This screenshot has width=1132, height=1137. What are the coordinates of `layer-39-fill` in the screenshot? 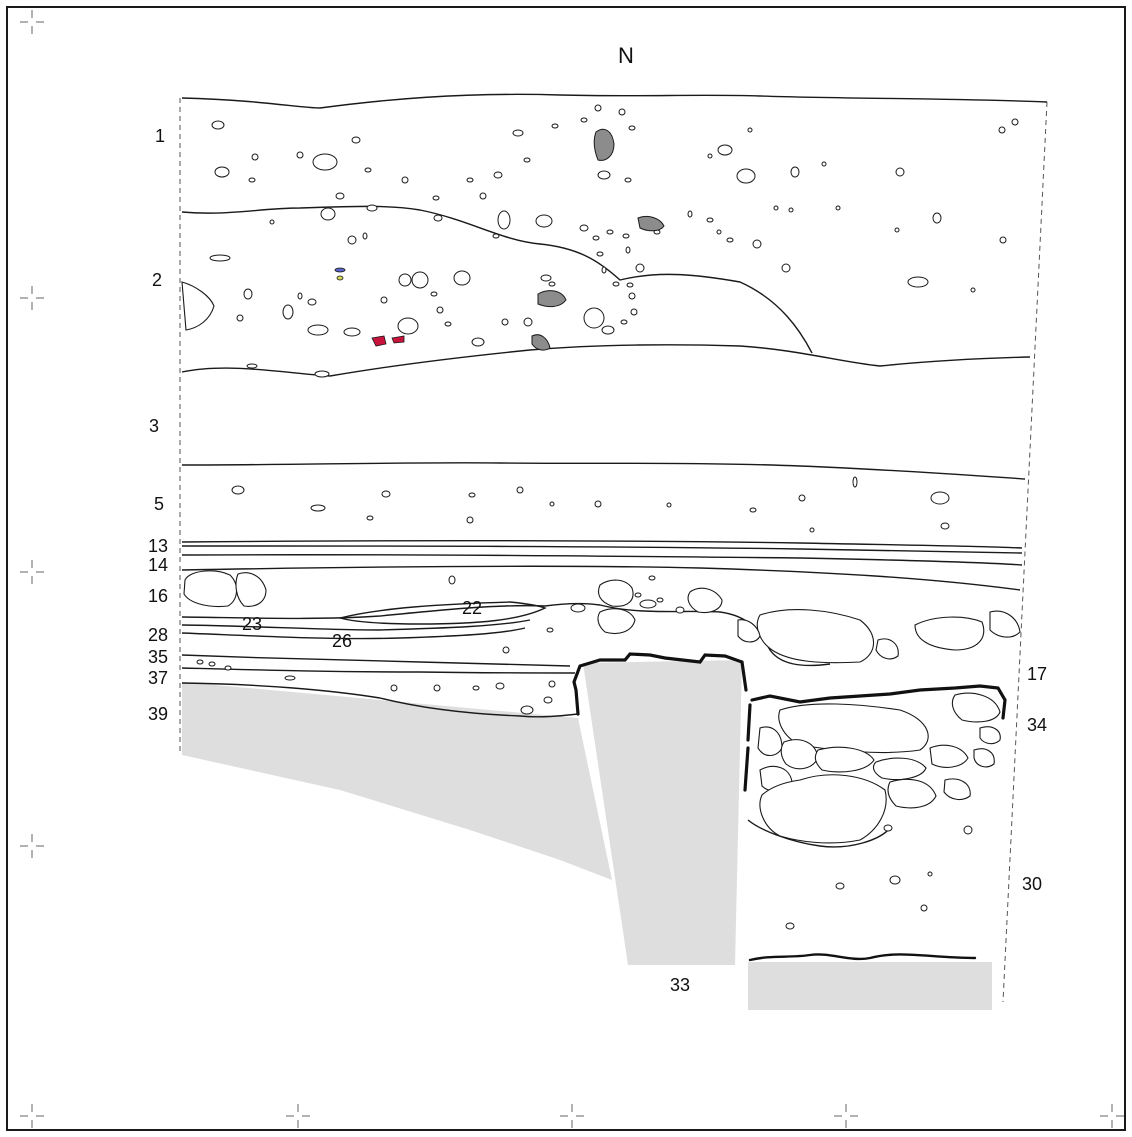 It's located at (397, 781).